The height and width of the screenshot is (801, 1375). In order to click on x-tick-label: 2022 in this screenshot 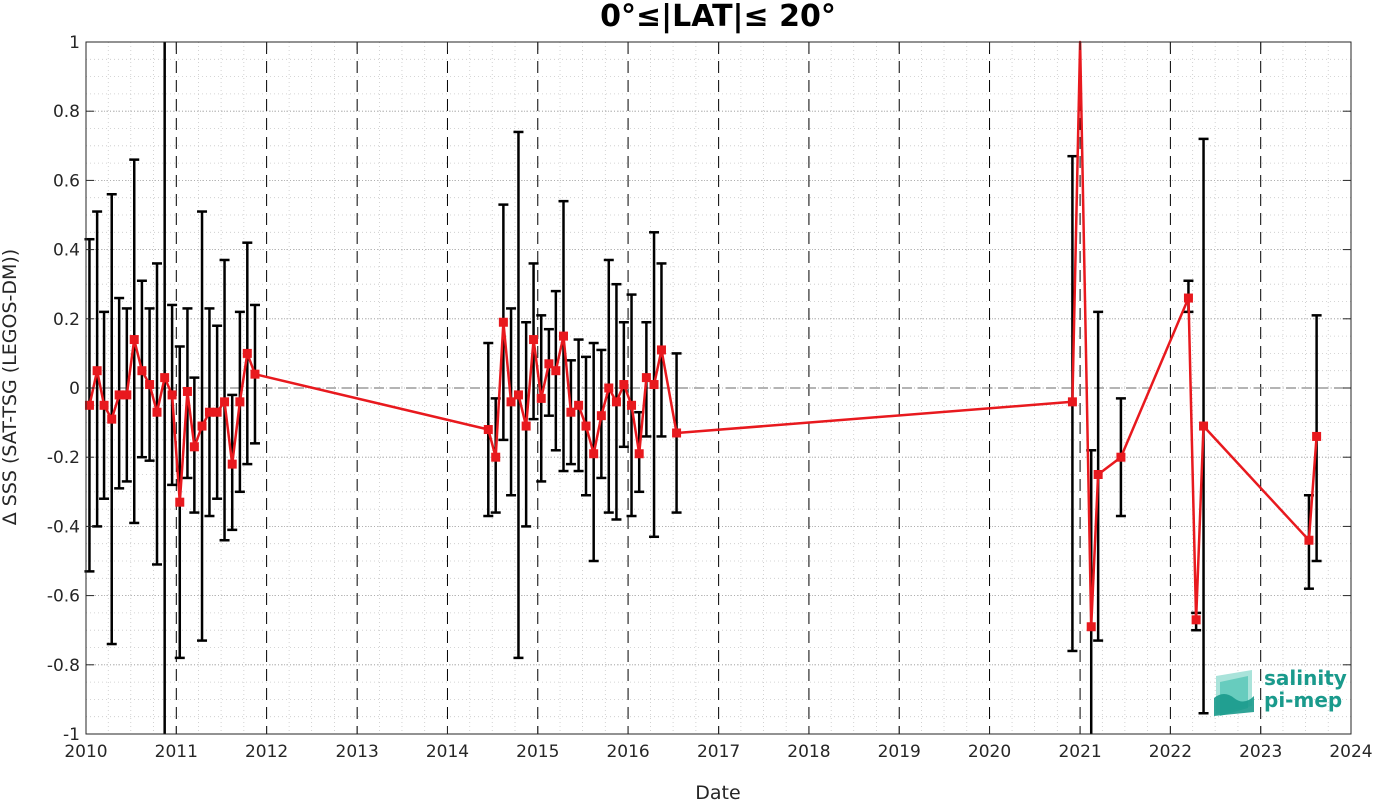, I will do `click(1170, 752)`.